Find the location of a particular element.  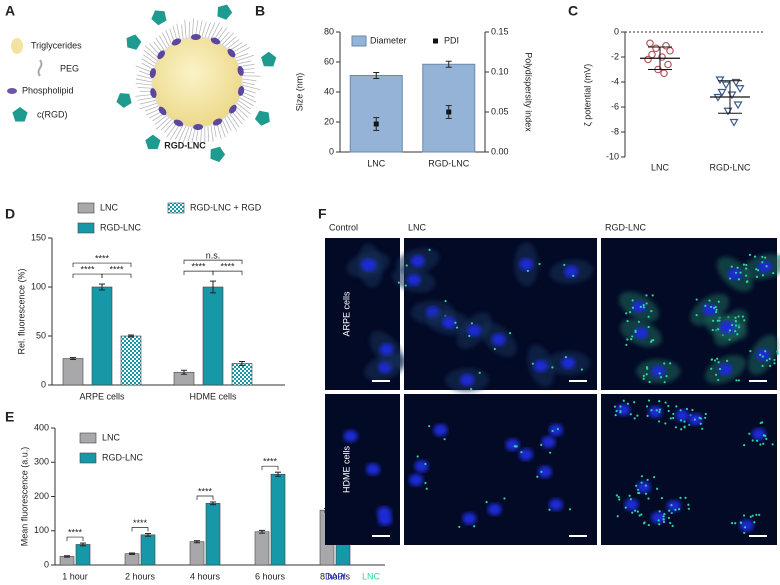

axis-label: Mean fluorescence (a.u.) is located at coordinates (24, 497).